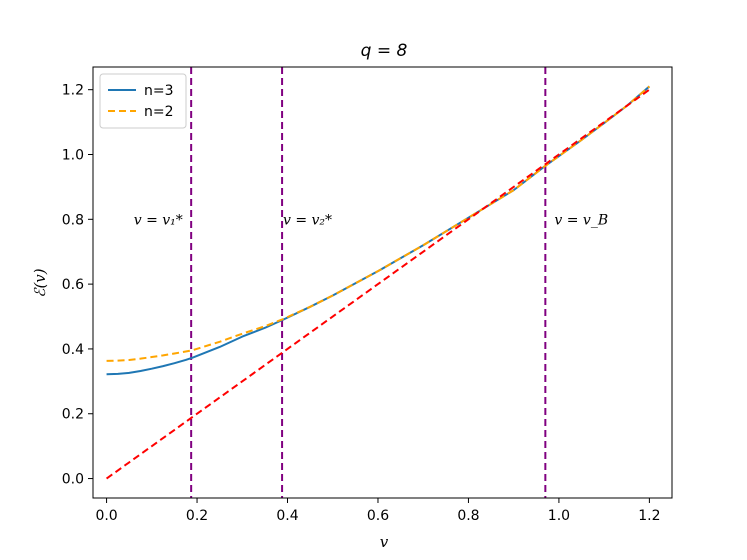 Image resolution: width=747 pixels, height=560 pixels. Describe the element at coordinates (159, 91) in the screenshot. I see `legend-label: n=3` at that location.